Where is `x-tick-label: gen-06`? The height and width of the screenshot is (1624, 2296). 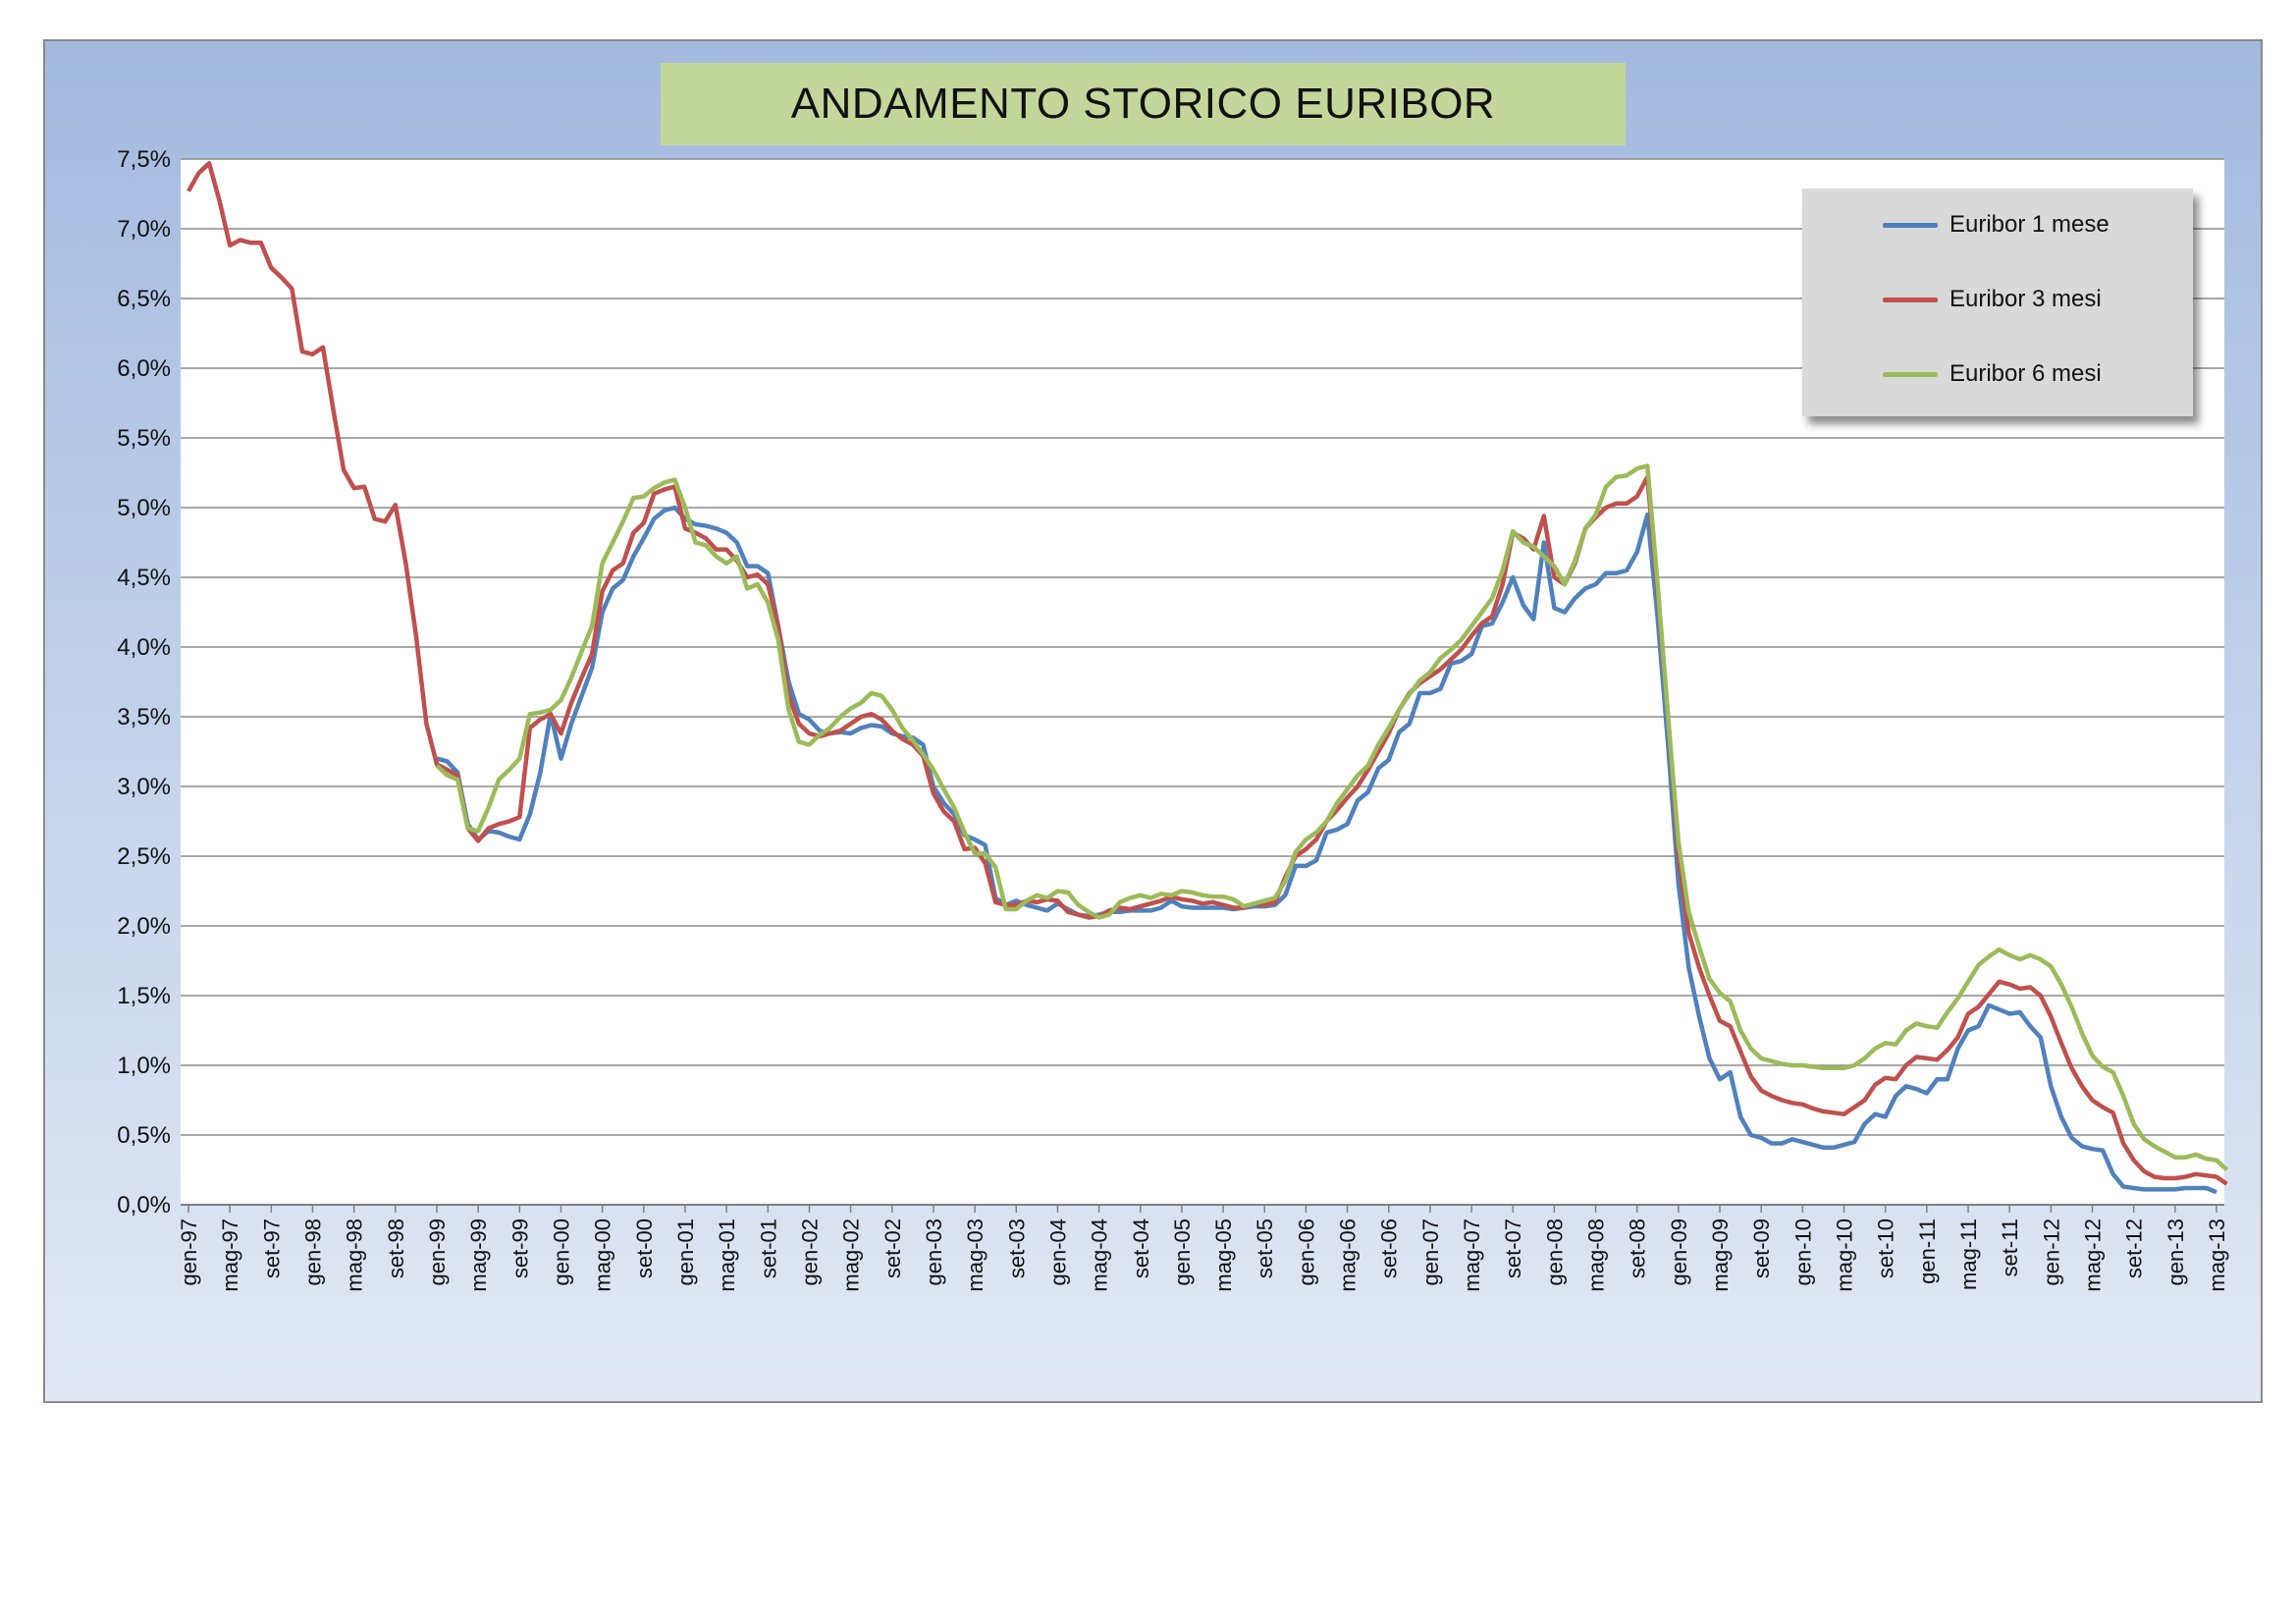 x-tick-label: gen-06 is located at coordinates (1306, 1252).